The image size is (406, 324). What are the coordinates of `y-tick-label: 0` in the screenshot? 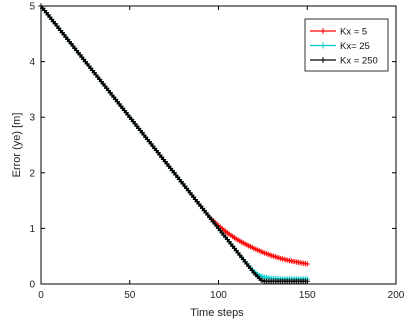 It's located at (32, 285).